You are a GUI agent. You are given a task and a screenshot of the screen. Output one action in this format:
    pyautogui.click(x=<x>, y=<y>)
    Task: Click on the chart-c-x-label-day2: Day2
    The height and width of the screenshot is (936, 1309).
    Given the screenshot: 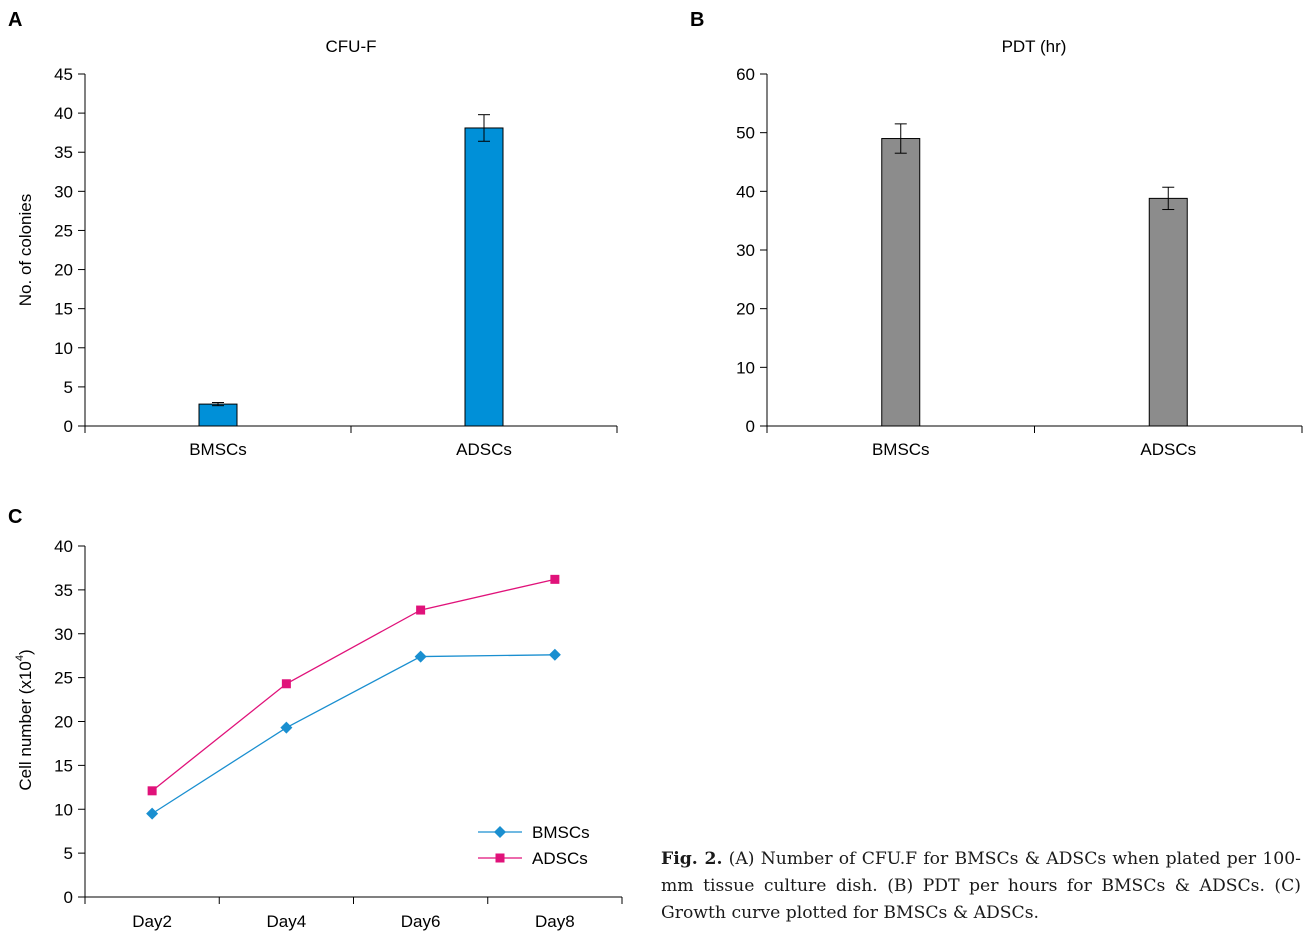 What is the action you would take?
    pyautogui.click(x=152, y=921)
    